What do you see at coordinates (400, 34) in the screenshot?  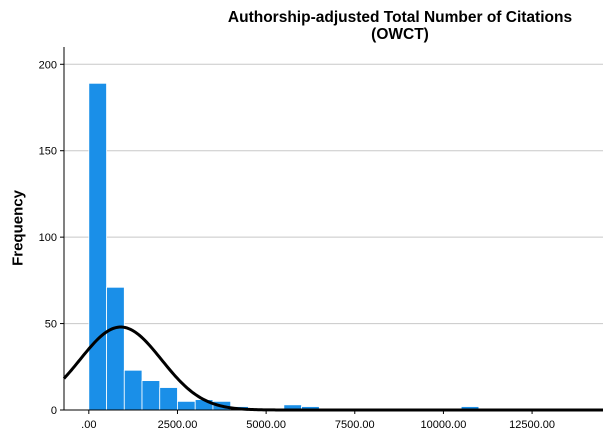 I see `chart-title-line2: (OWCT)` at bounding box center [400, 34].